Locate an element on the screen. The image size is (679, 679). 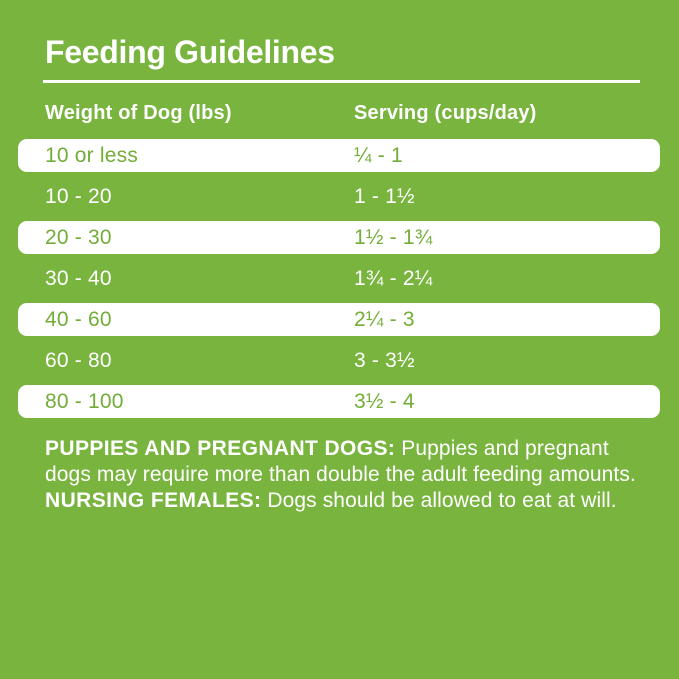
weight-cell: 20 - 30 is located at coordinates (78, 237).